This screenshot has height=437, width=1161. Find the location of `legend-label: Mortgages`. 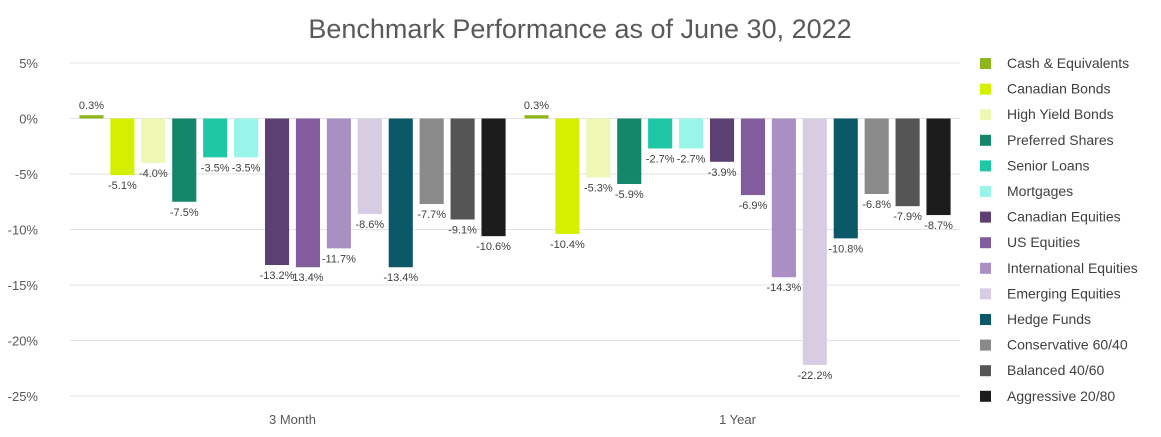

legend-label: Mortgages is located at coordinates (1040, 191).